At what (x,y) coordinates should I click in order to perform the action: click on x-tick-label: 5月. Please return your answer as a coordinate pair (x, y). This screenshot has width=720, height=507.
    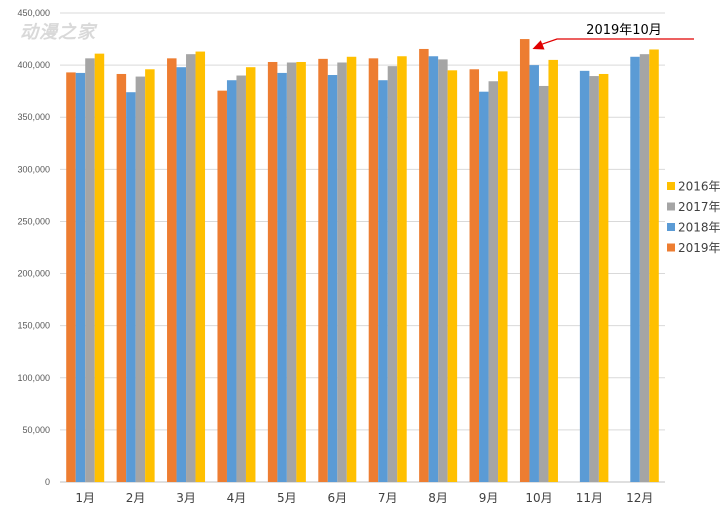
    Looking at the image, I should click on (287, 498).